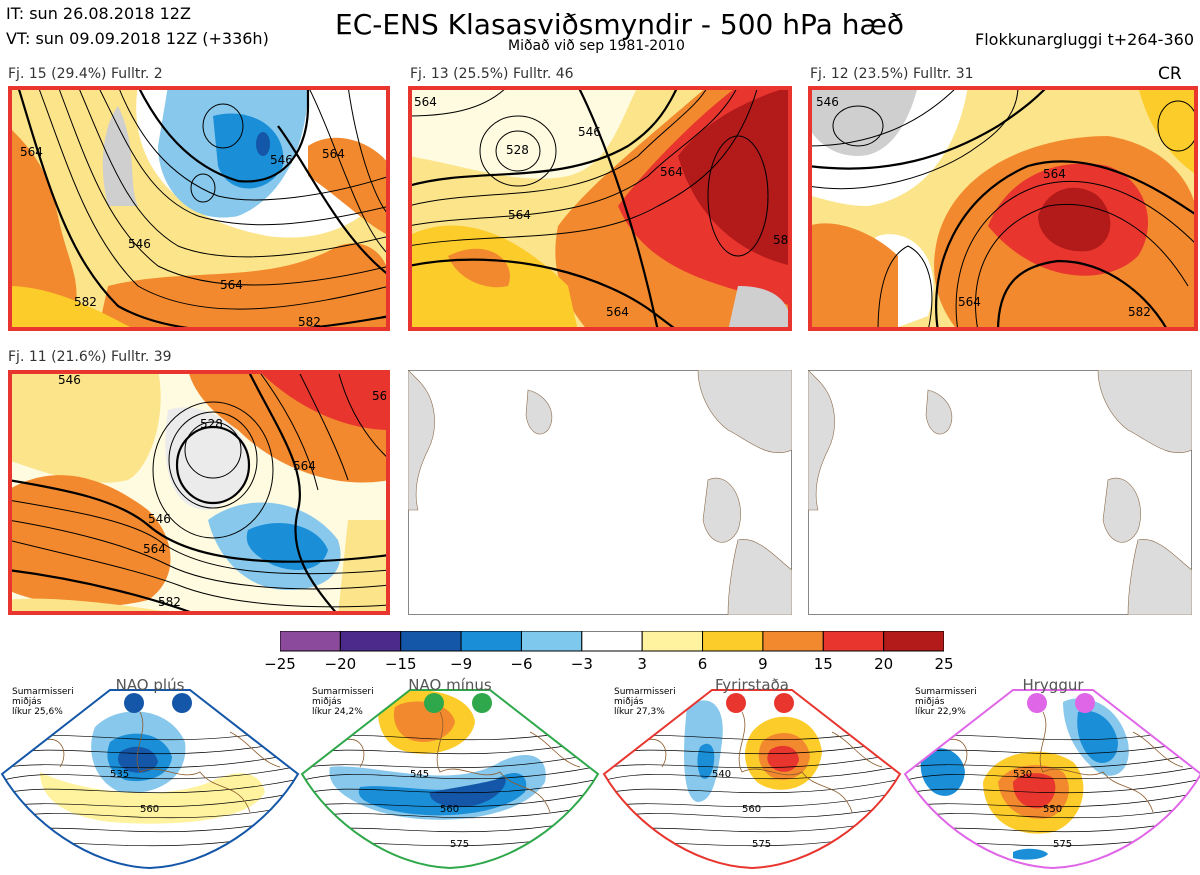 This screenshot has width=1200, height=875. What do you see at coordinates (1052, 809) in the screenshot?
I see `contour-label: 550` at bounding box center [1052, 809].